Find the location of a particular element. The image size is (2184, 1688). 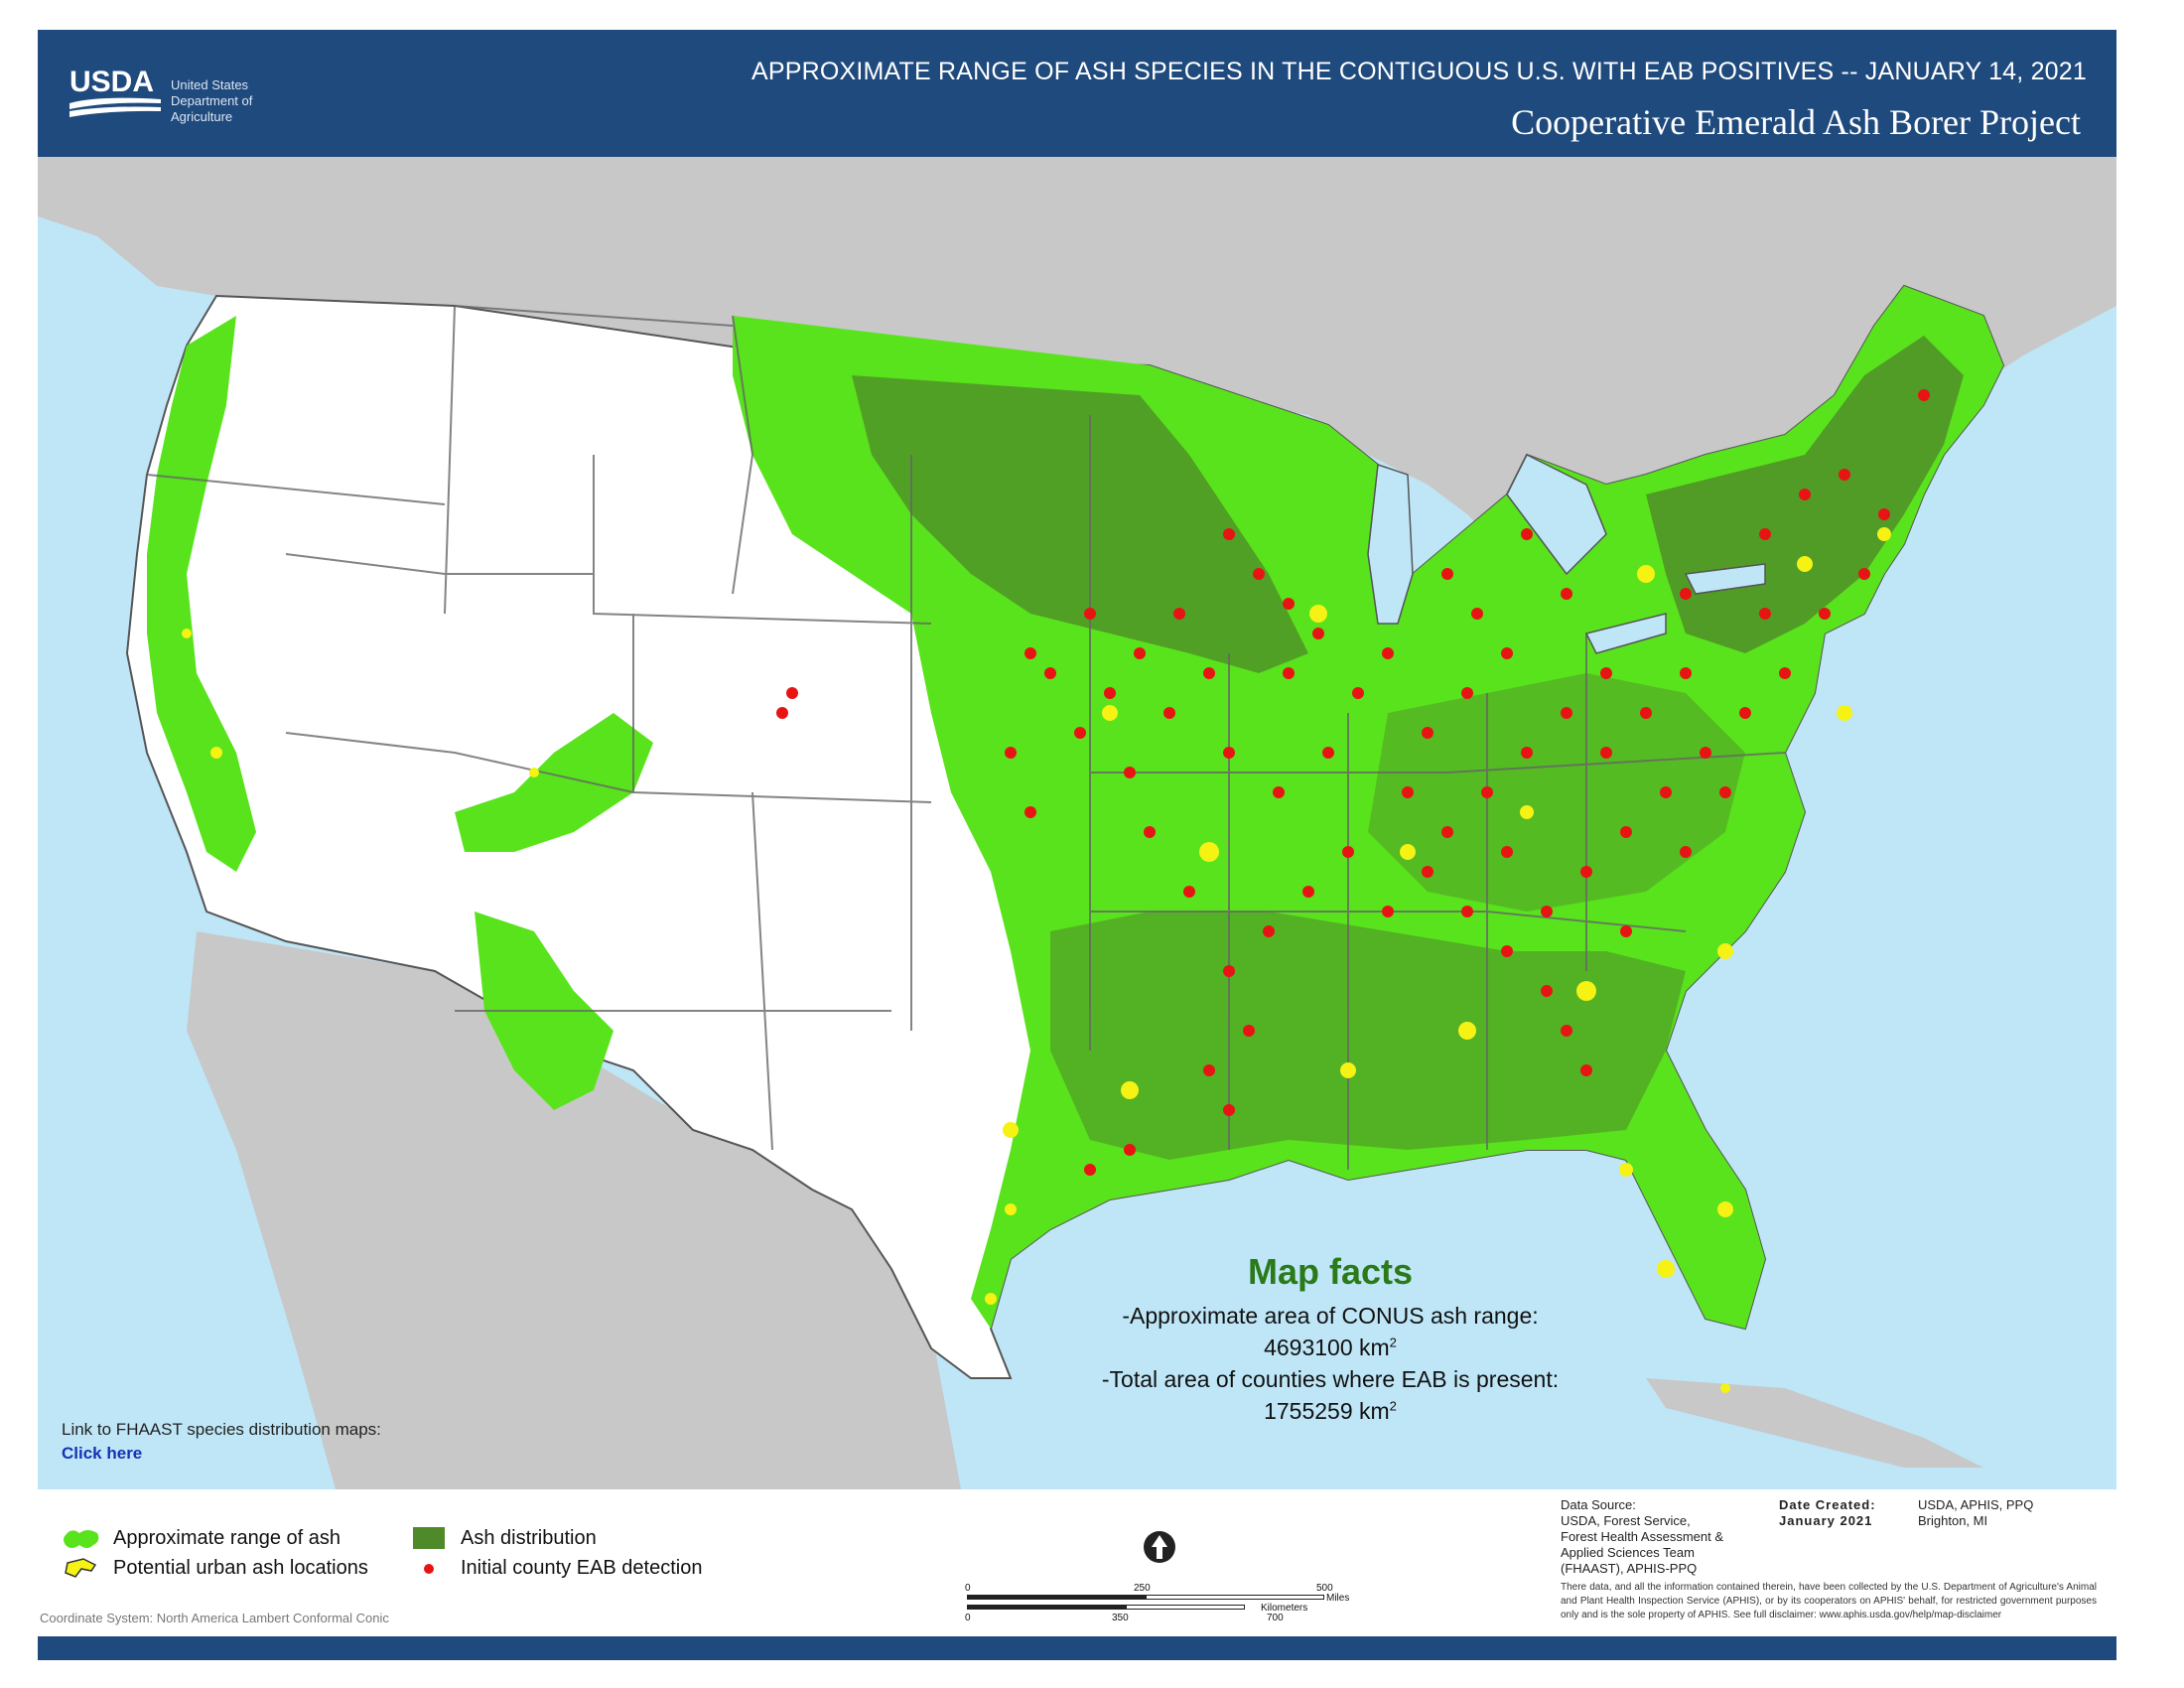

producer: USDA, APHIS, PPQ Brighton, MI is located at coordinates (1975, 1513).